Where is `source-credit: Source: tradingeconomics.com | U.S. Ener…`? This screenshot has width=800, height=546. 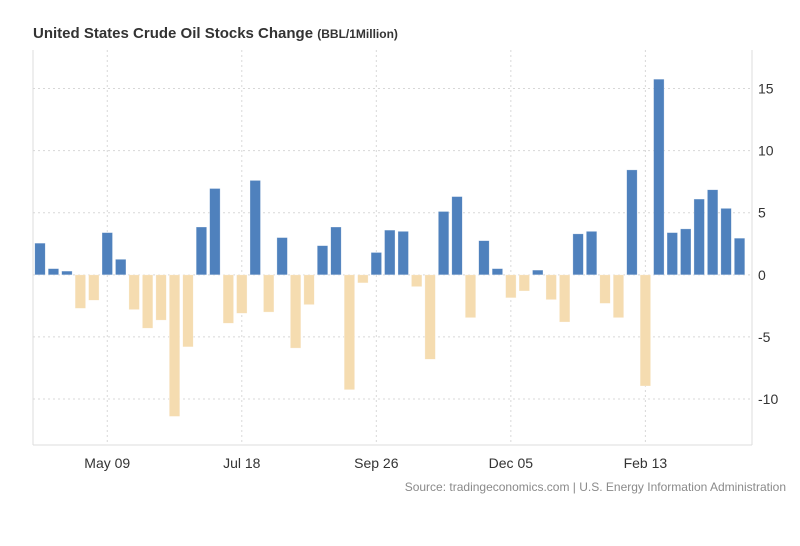 source-credit: Source: tradingeconomics.com | U.S. Ener… is located at coordinates (595, 487).